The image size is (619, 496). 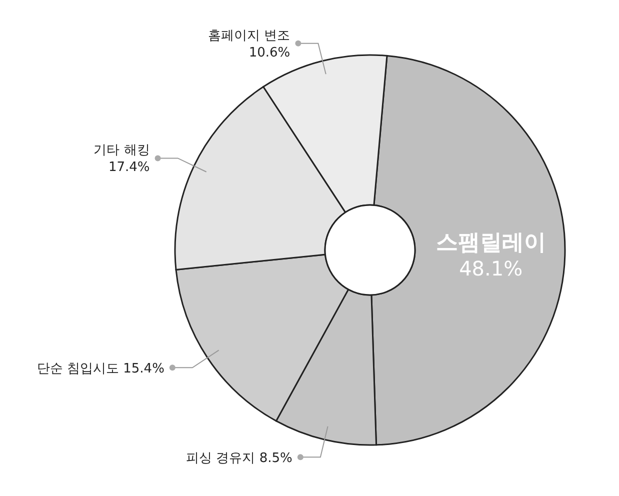 I want to click on data-label: 10.6%, so click(x=269, y=52).